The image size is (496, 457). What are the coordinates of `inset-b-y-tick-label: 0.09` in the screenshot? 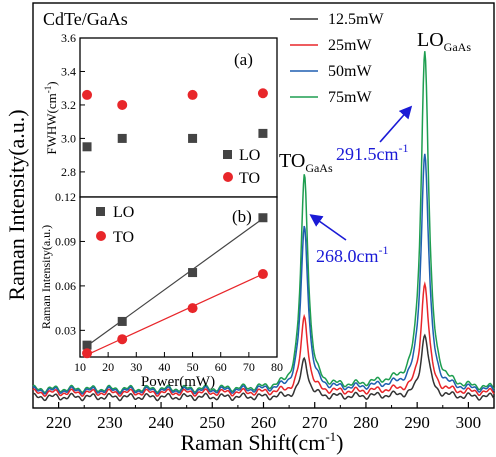 It's located at (65, 241).